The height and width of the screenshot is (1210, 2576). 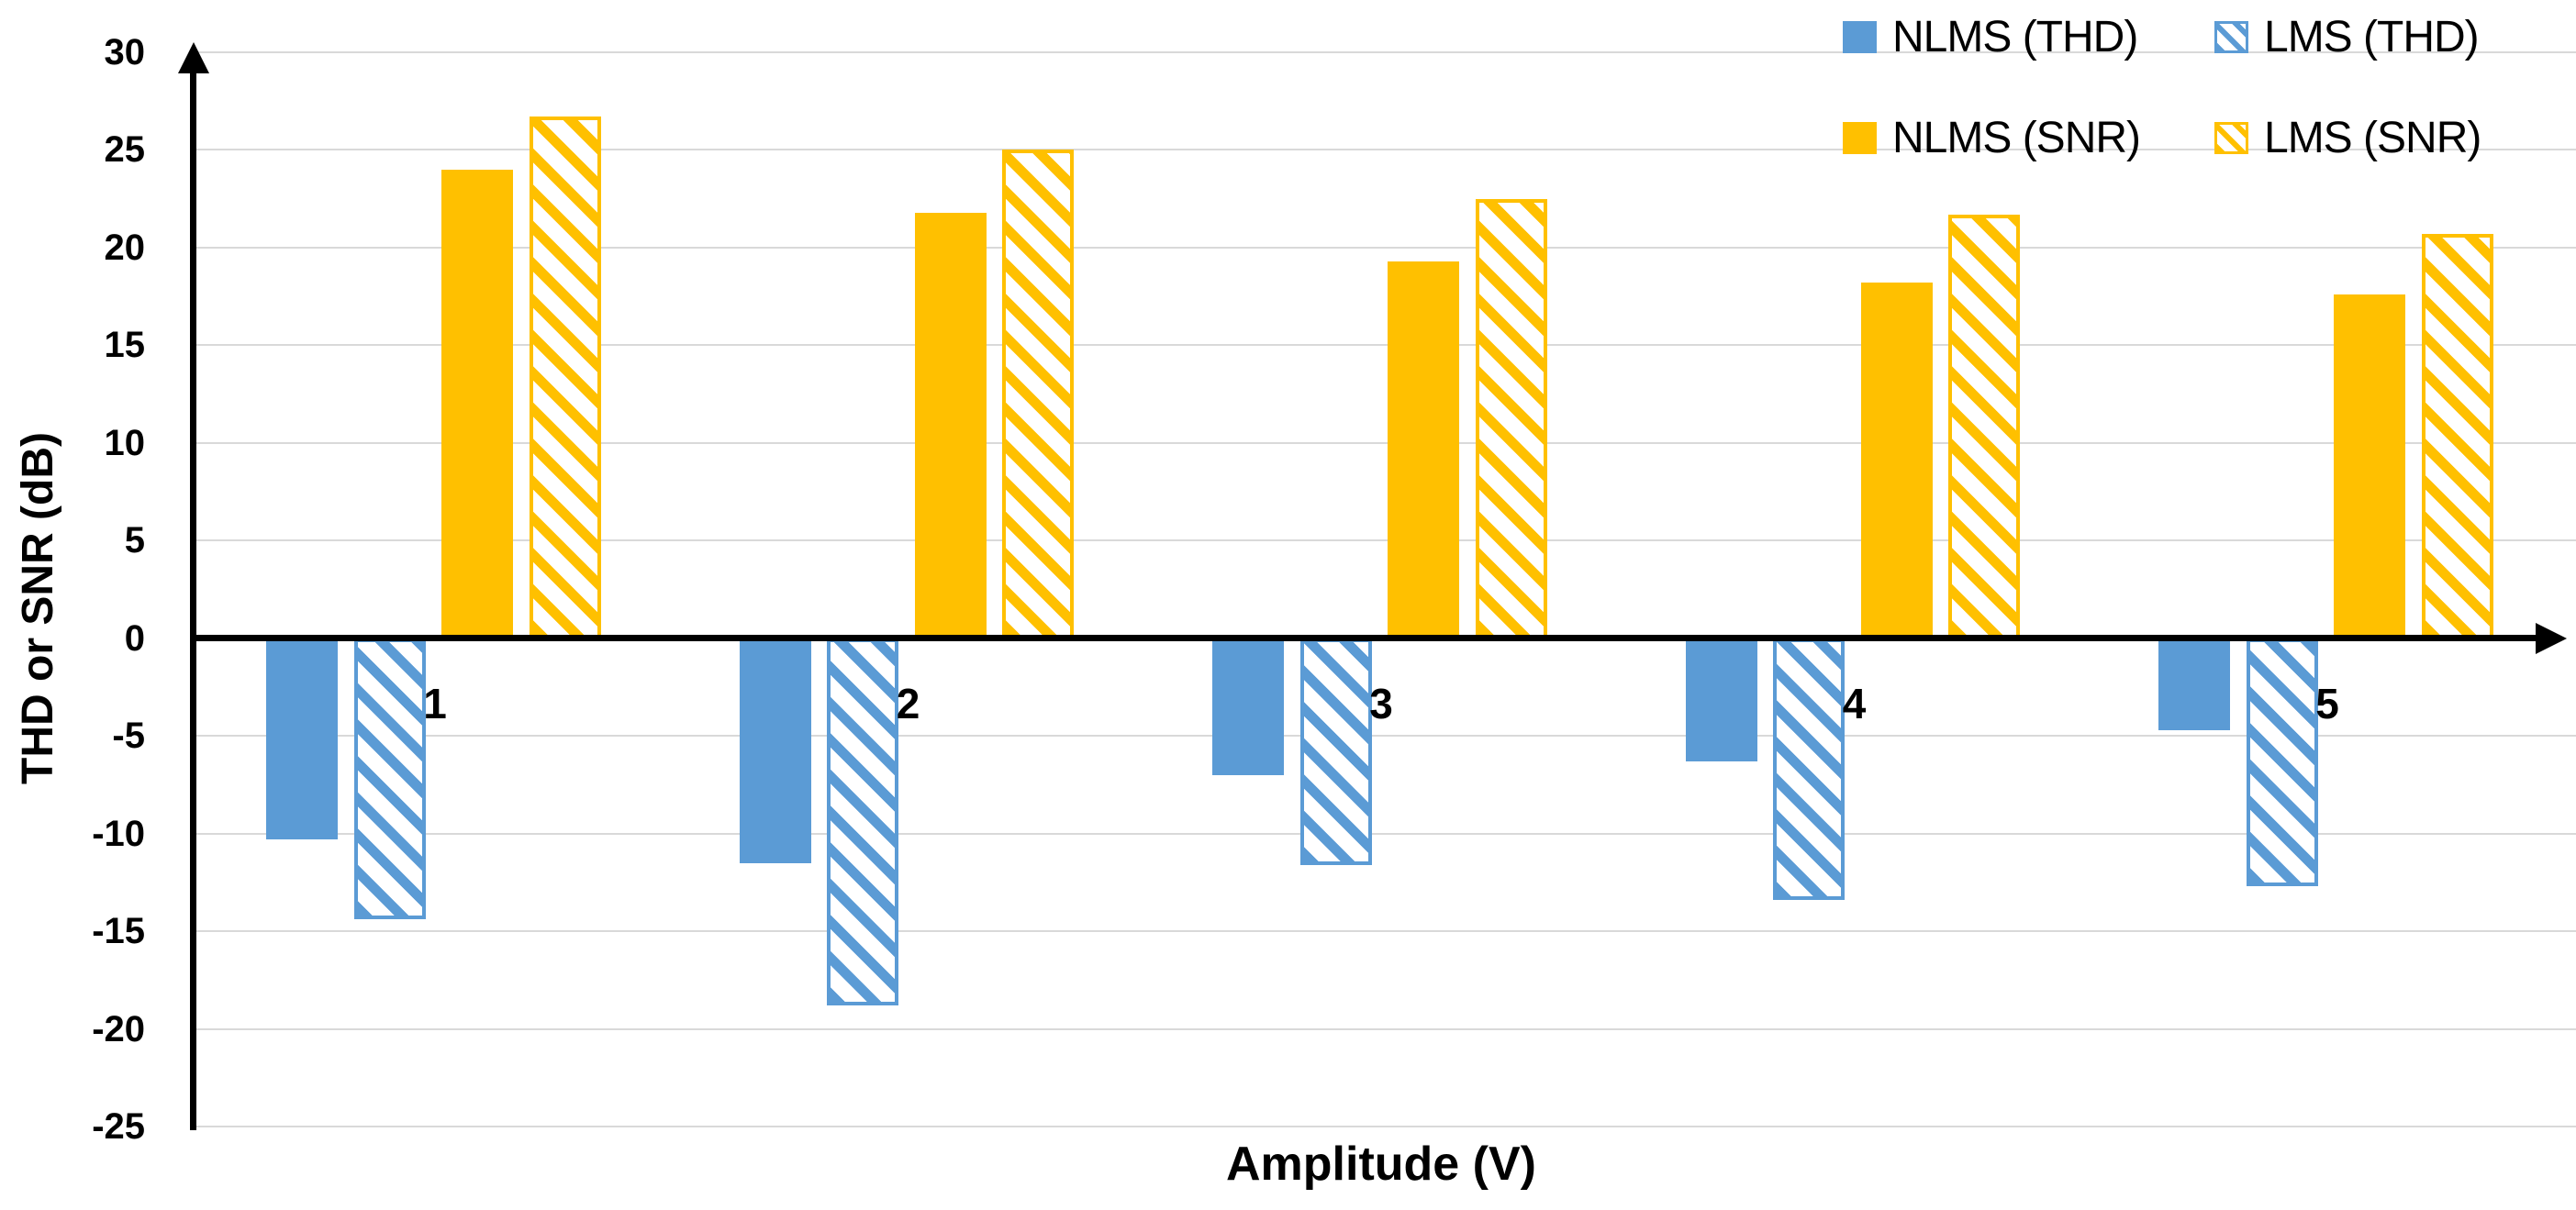 What do you see at coordinates (2370, 466) in the screenshot?
I see `bar-nlms-snr--5` at bounding box center [2370, 466].